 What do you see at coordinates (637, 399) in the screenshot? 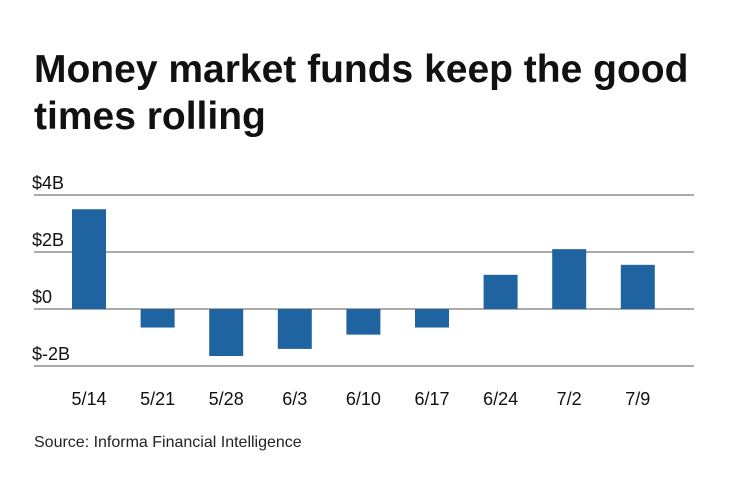
I see `x-tick-label: 7/9` at bounding box center [637, 399].